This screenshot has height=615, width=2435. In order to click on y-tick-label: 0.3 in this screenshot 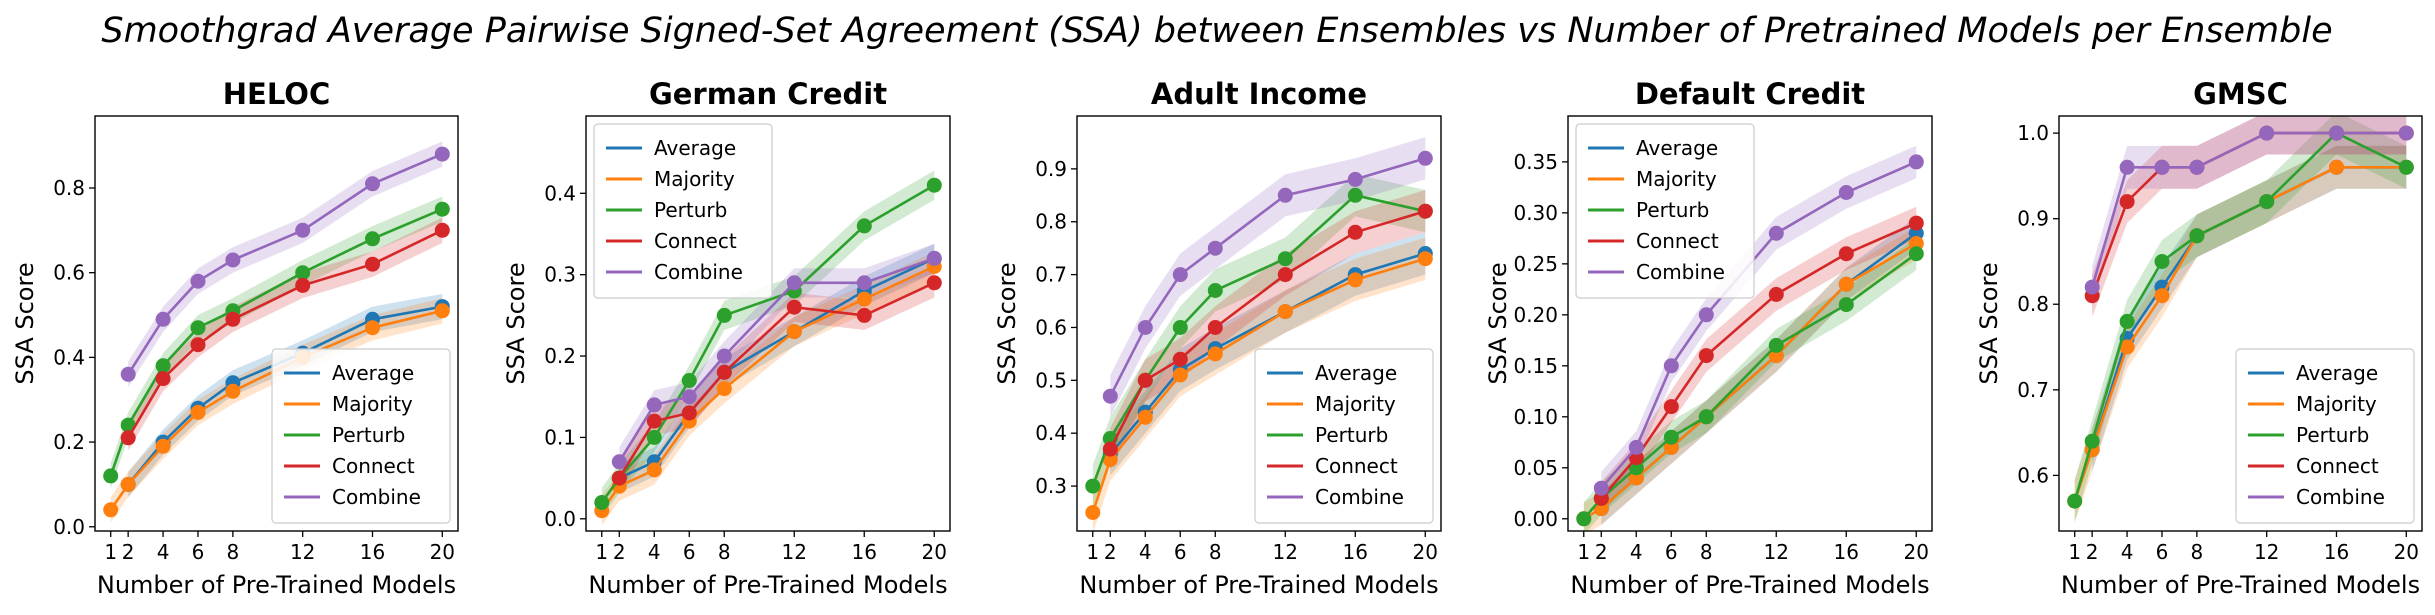, I will do `click(560, 275)`.